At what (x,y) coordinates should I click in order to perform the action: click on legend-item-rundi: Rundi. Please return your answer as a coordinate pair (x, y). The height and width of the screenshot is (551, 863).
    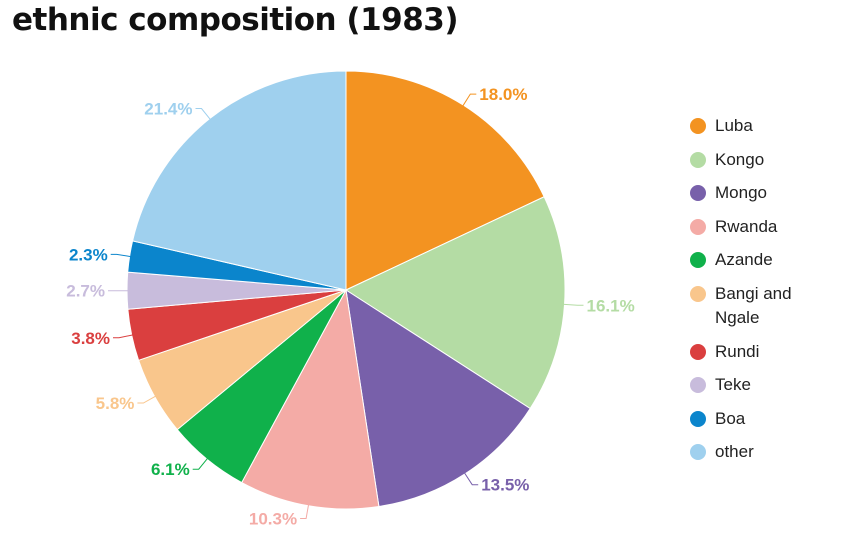
    Looking at the image, I should click on (775, 352).